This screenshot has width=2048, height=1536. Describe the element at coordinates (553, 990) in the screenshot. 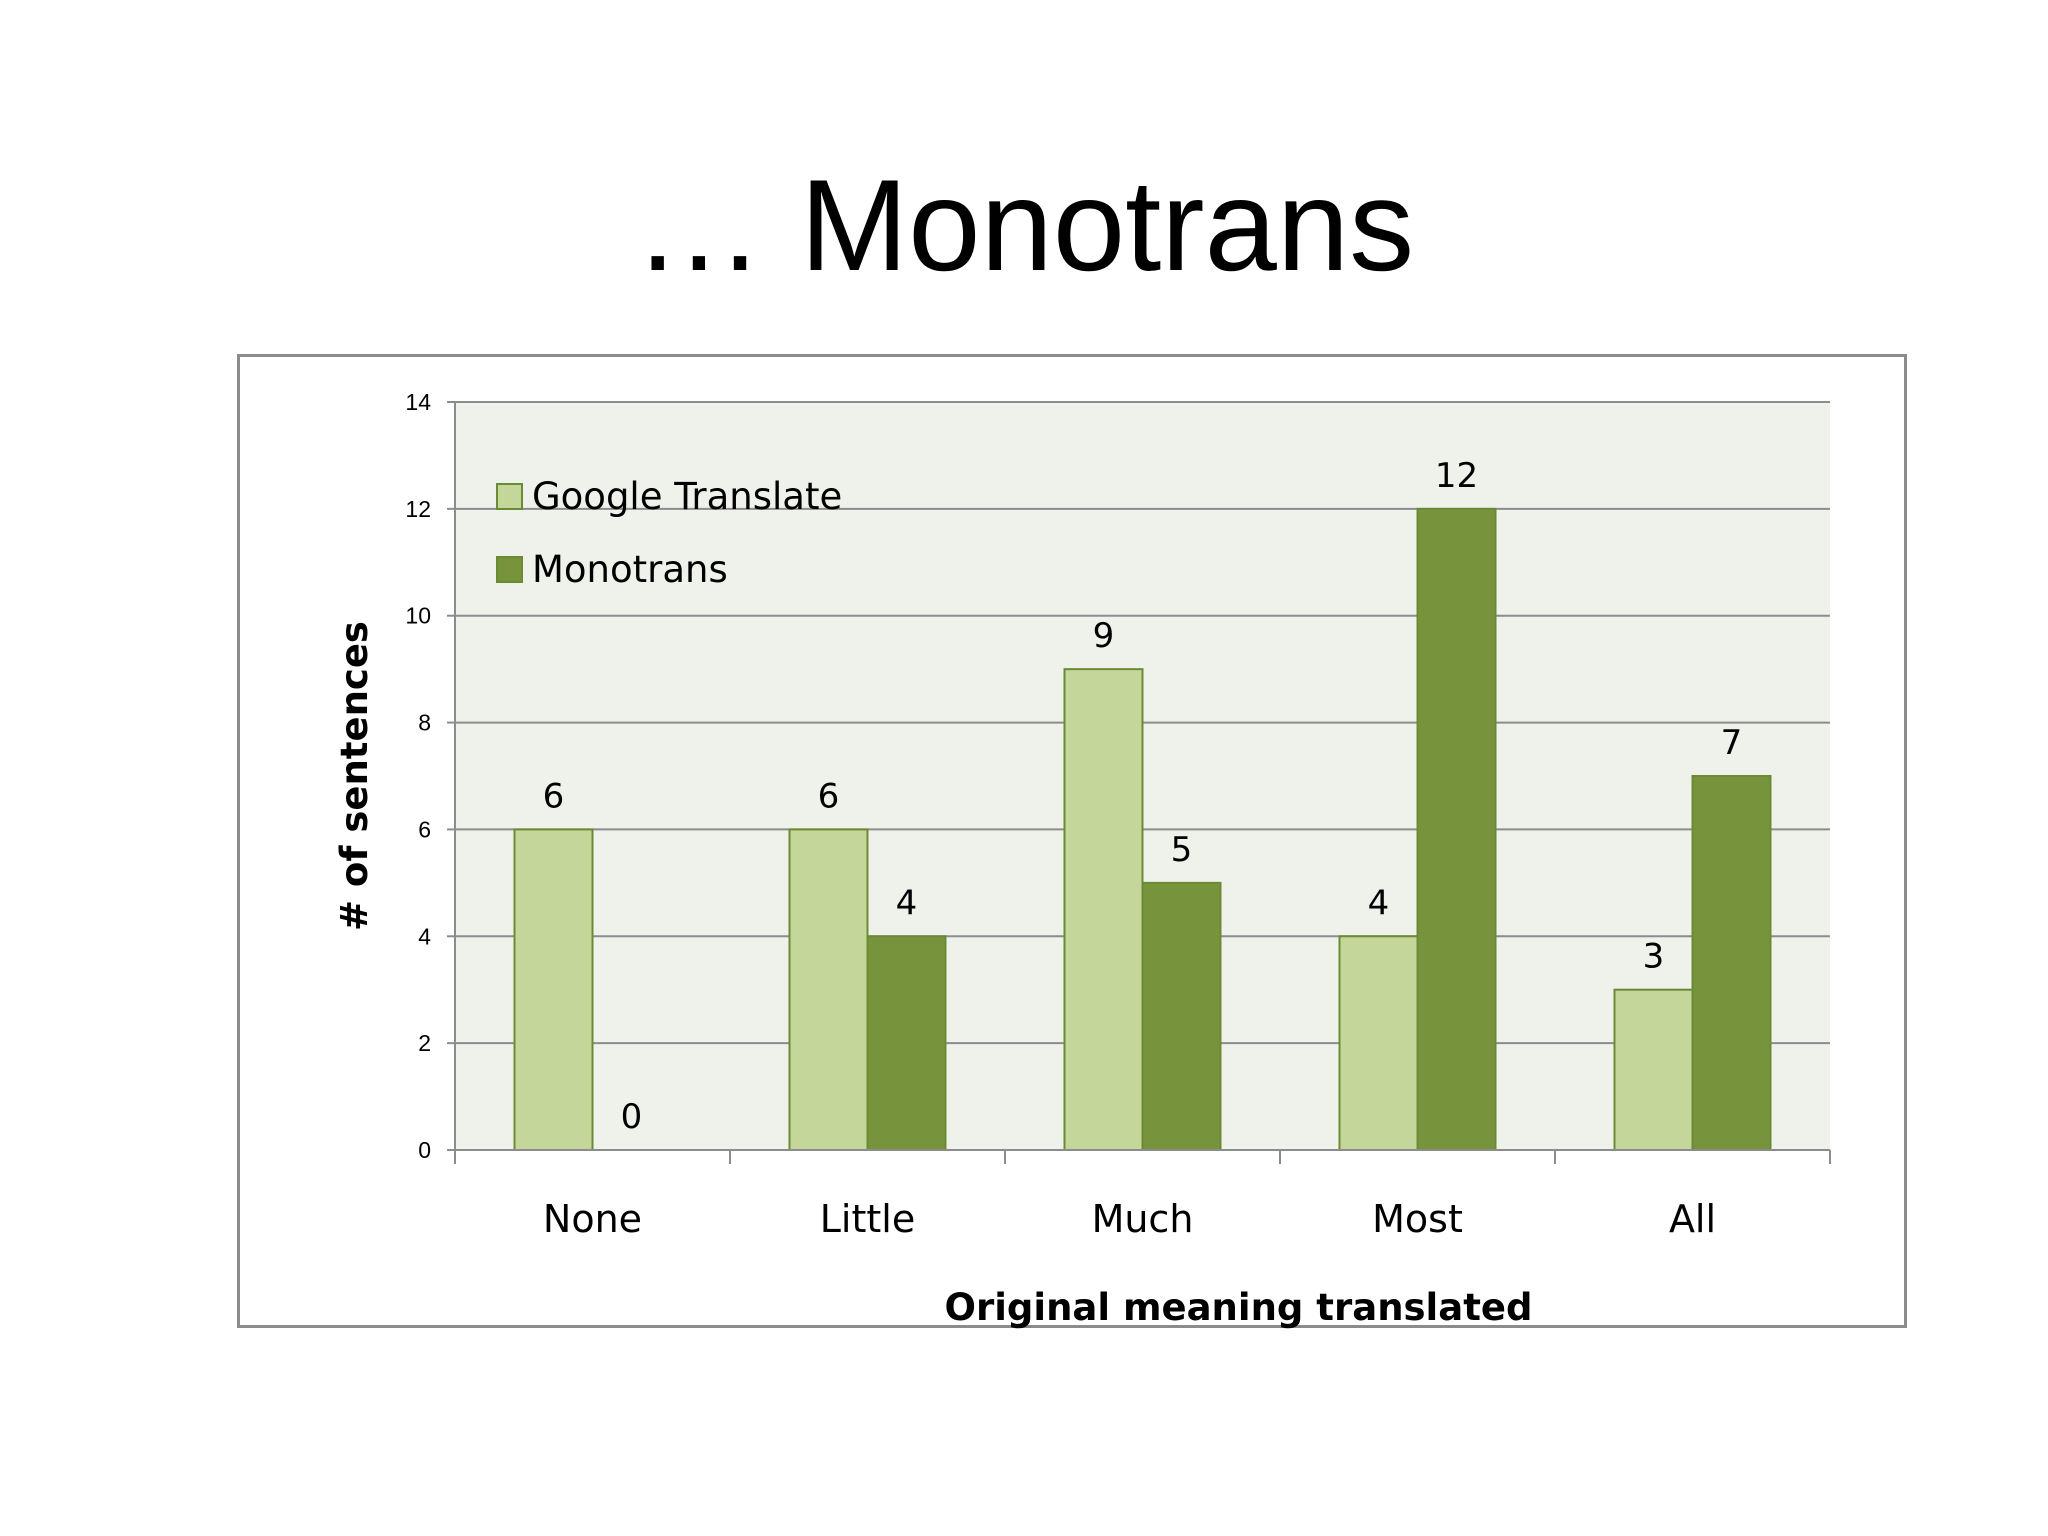

I see `bar-google-translate-none` at that location.